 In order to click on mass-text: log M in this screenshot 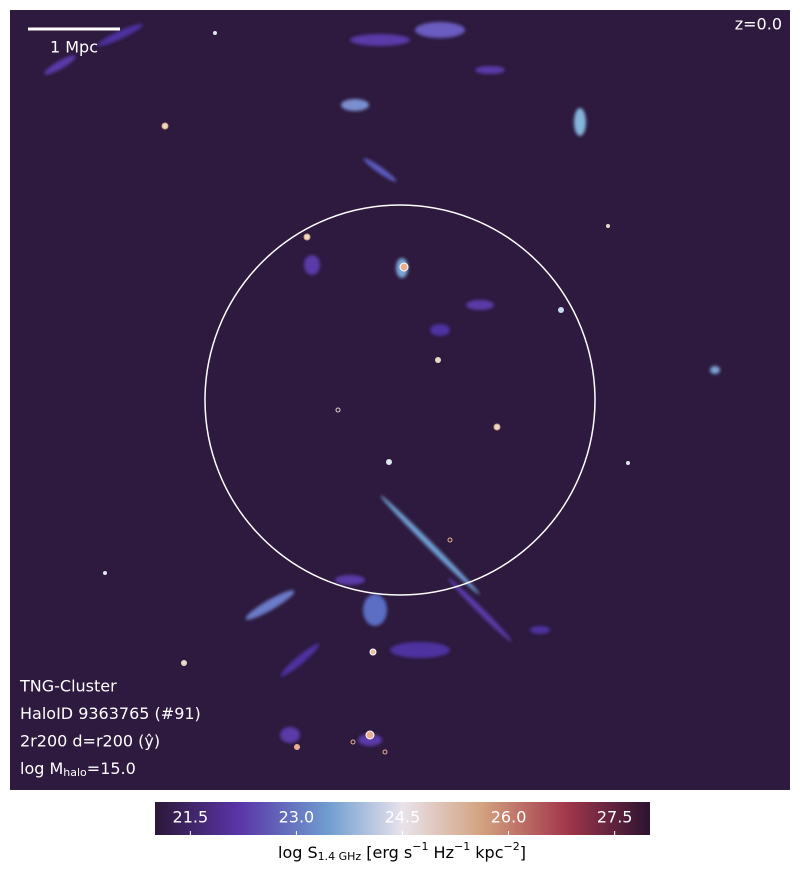, I will do `click(41, 768)`.